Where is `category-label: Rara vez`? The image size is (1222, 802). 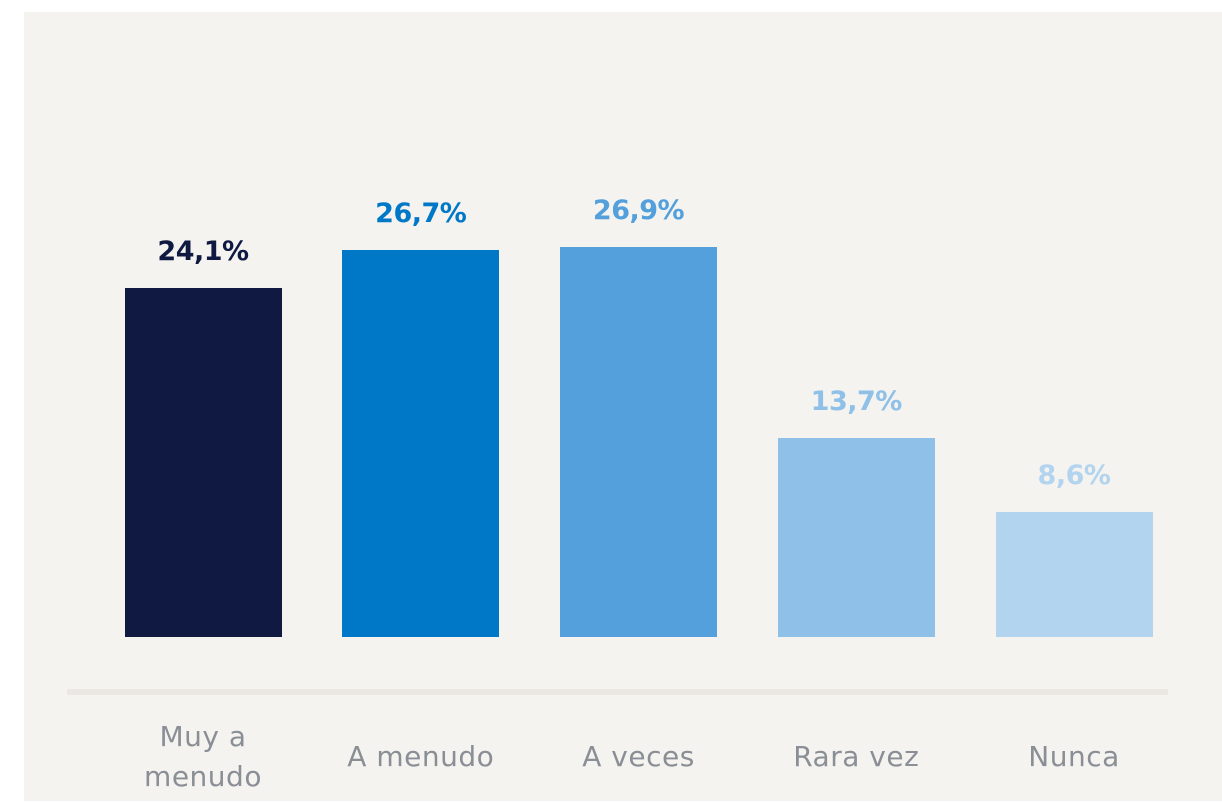 category-label: Rara vez is located at coordinates (856, 756).